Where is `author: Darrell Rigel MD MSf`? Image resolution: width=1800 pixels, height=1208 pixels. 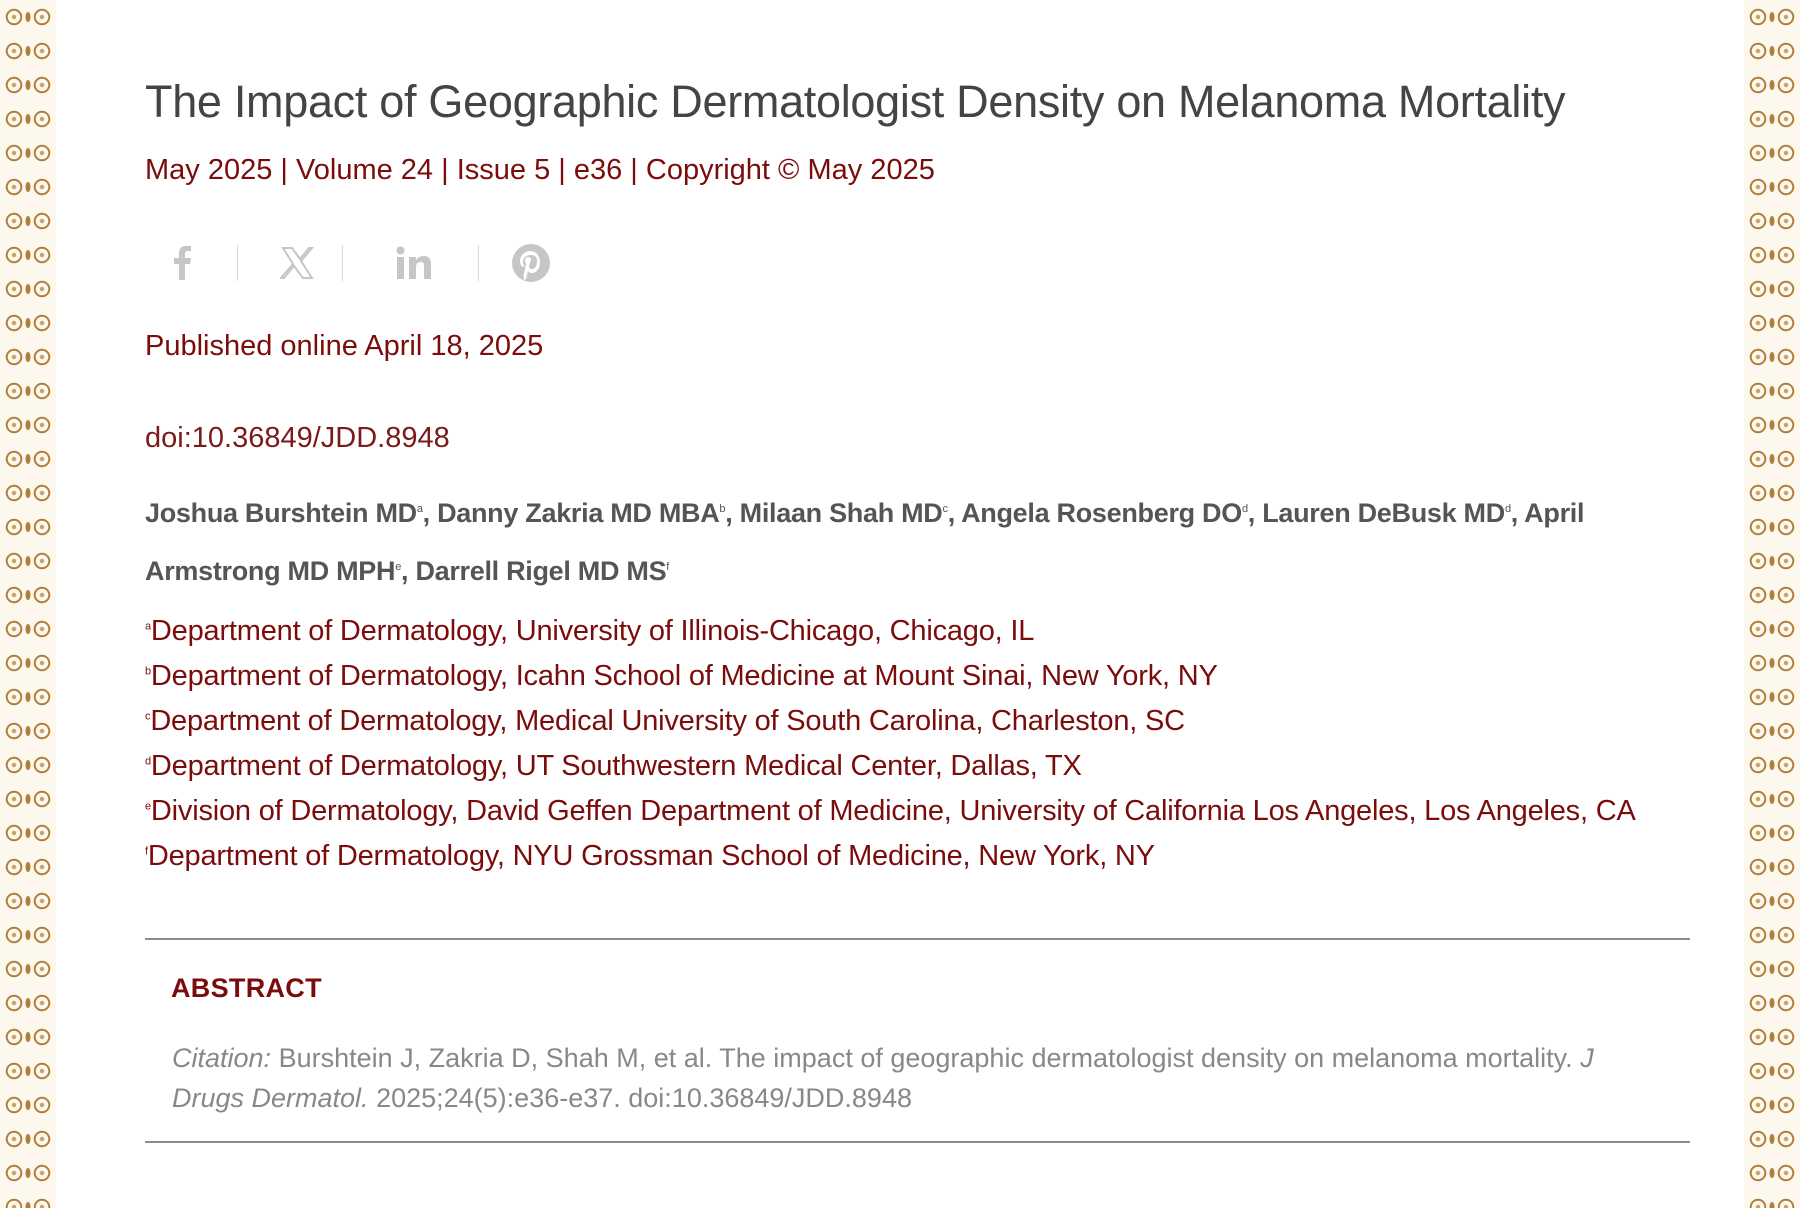
author: Darrell Rigel MD MSf is located at coordinates (542, 571).